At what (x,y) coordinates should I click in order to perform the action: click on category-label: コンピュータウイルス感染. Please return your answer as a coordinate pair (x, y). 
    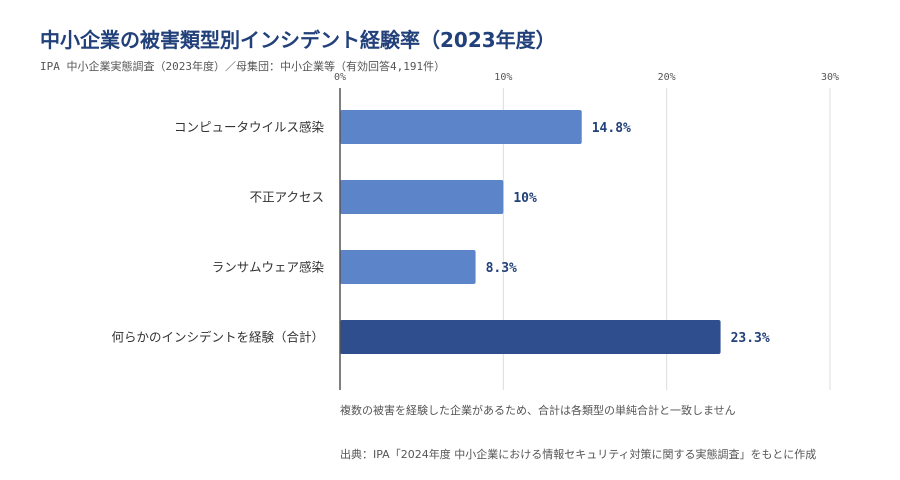
    Looking at the image, I should click on (249, 127).